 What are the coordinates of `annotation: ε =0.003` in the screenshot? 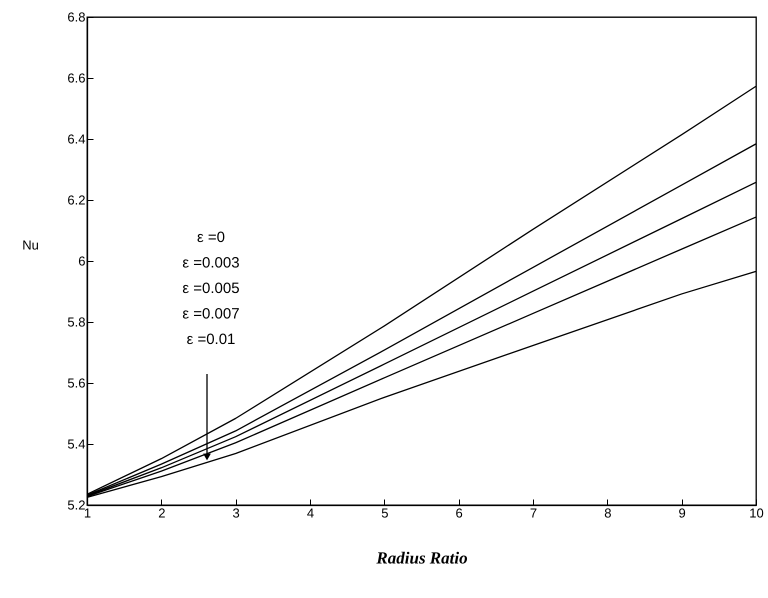 It's located at (211, 263).